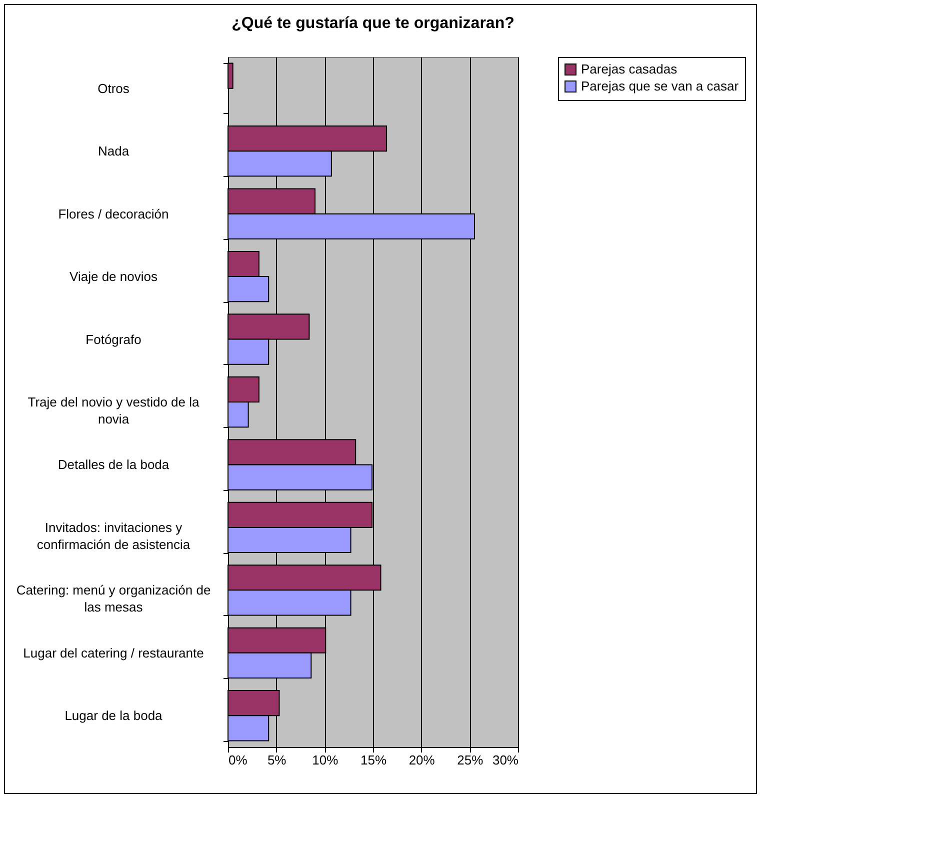  I want to click on legend-label: Parejas que se van a casar, so click(660, 86).